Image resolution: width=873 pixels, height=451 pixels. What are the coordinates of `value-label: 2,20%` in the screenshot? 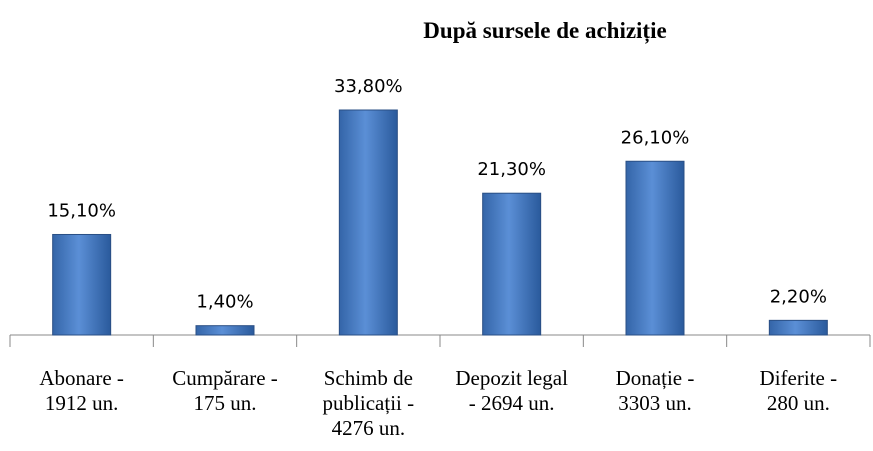 It's located at (798, 296).